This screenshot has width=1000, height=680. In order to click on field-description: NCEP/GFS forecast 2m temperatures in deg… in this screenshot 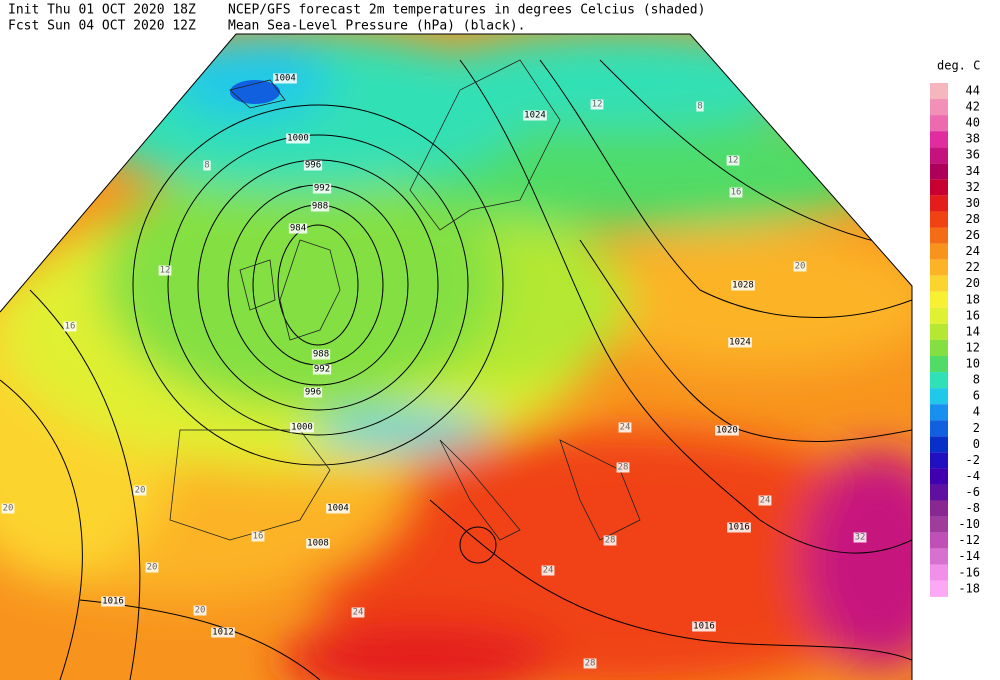, I will do `click(466, 10)`.